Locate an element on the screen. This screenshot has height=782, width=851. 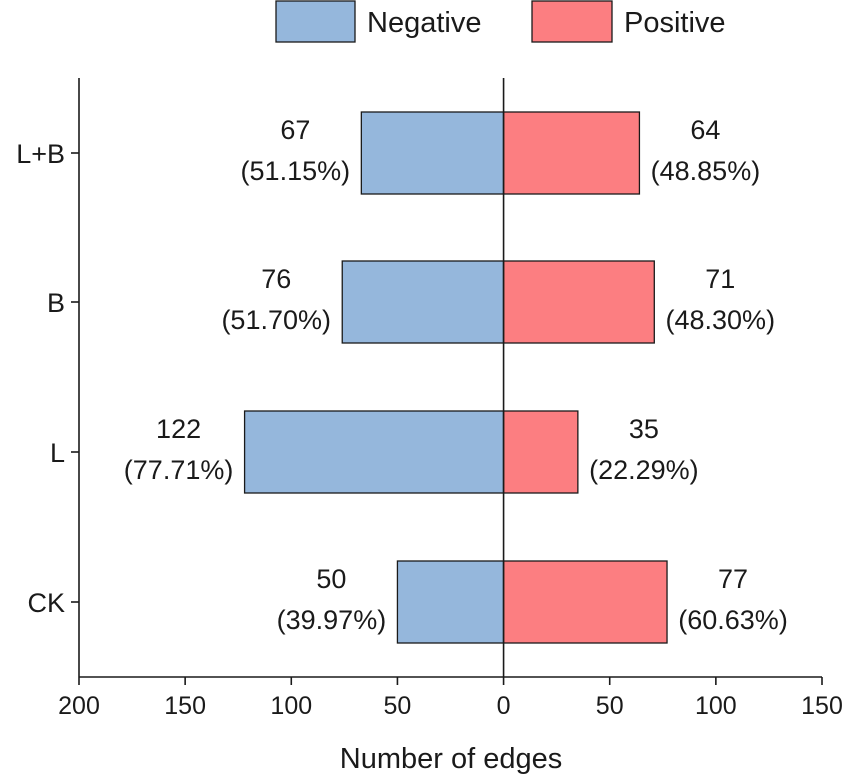
data-label-positive-count: 77 is located at coordinates (733, 579).